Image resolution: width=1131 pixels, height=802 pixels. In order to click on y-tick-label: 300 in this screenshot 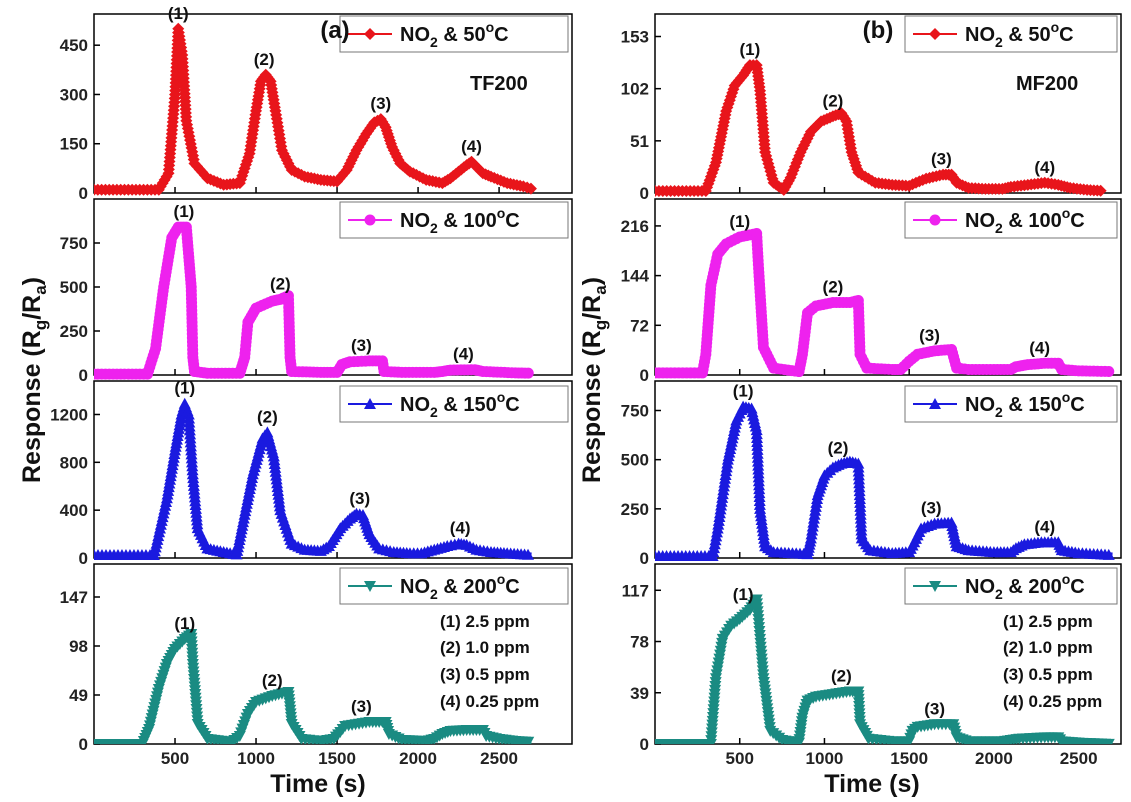, I will do `click(74, 94)`.